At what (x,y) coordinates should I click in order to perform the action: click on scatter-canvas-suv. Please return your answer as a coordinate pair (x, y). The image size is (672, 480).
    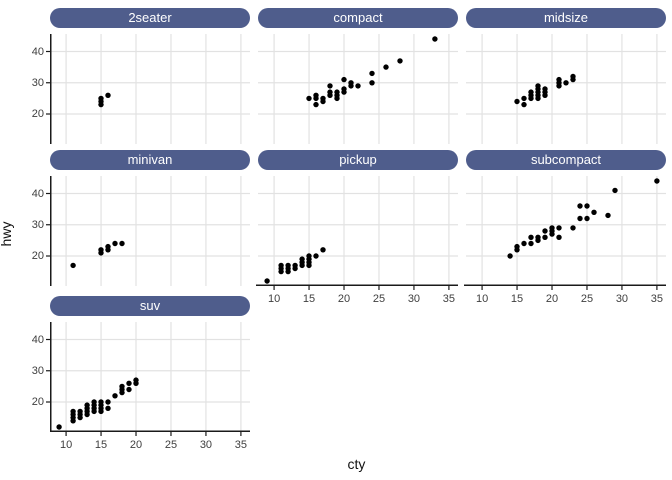
    Looking at the image, I should click on (148, 379).